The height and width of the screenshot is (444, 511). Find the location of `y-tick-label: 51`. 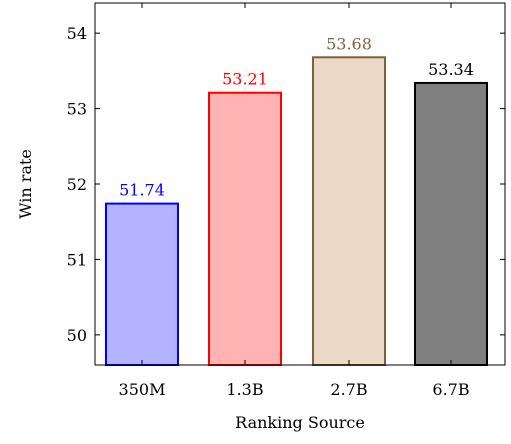

y-tick-label: 51 is located at coordinates (77, 259).